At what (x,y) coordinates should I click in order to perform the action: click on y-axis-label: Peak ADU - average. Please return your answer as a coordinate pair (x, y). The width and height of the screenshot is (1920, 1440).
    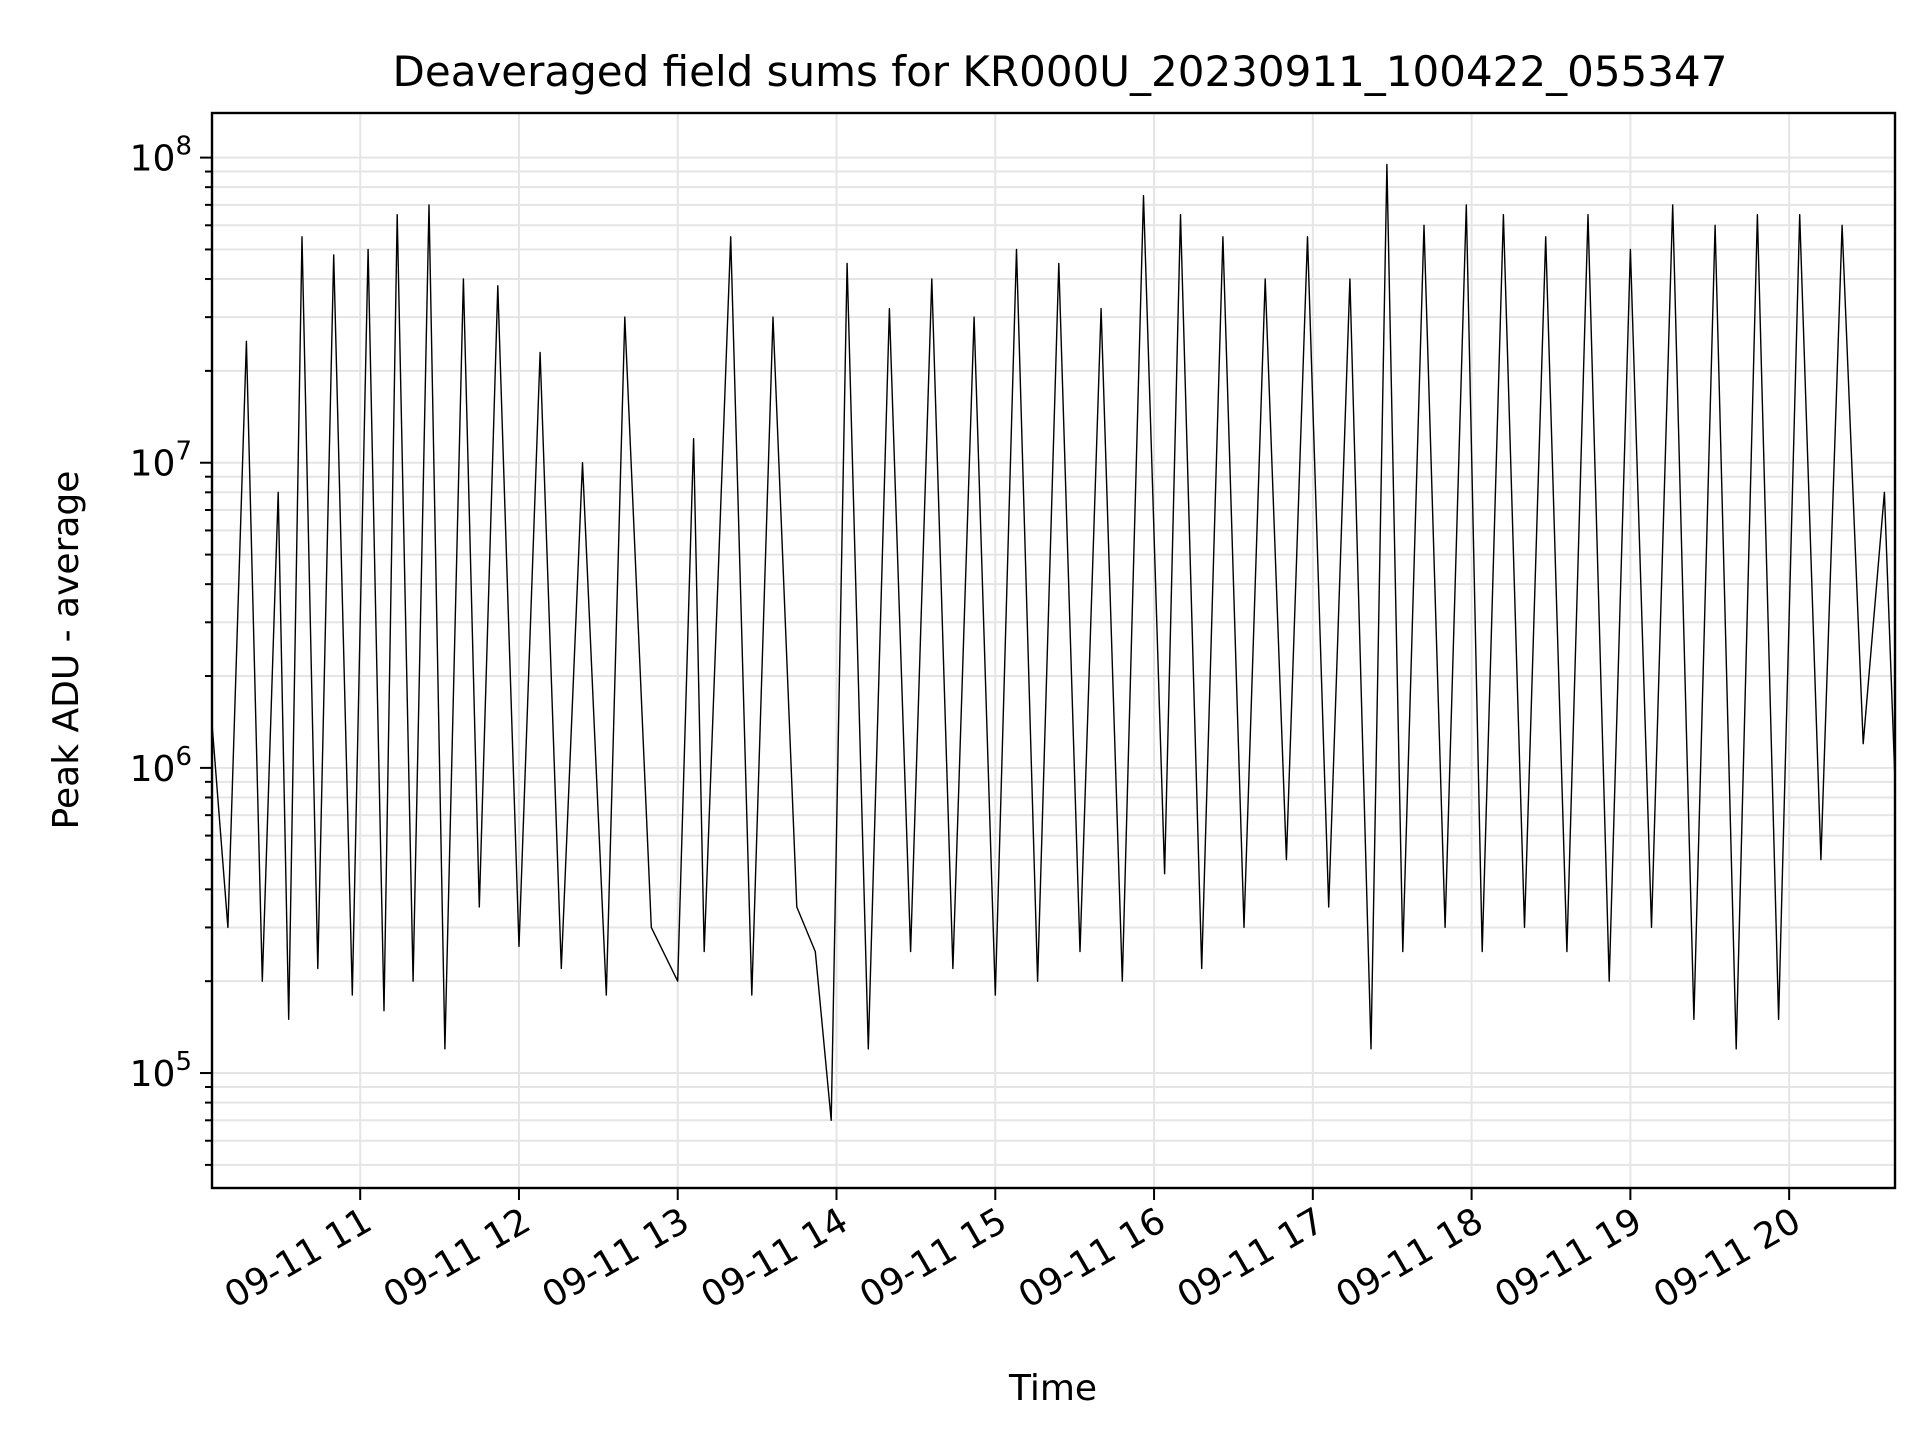
    Looking at the image, I should click on (66, 650).